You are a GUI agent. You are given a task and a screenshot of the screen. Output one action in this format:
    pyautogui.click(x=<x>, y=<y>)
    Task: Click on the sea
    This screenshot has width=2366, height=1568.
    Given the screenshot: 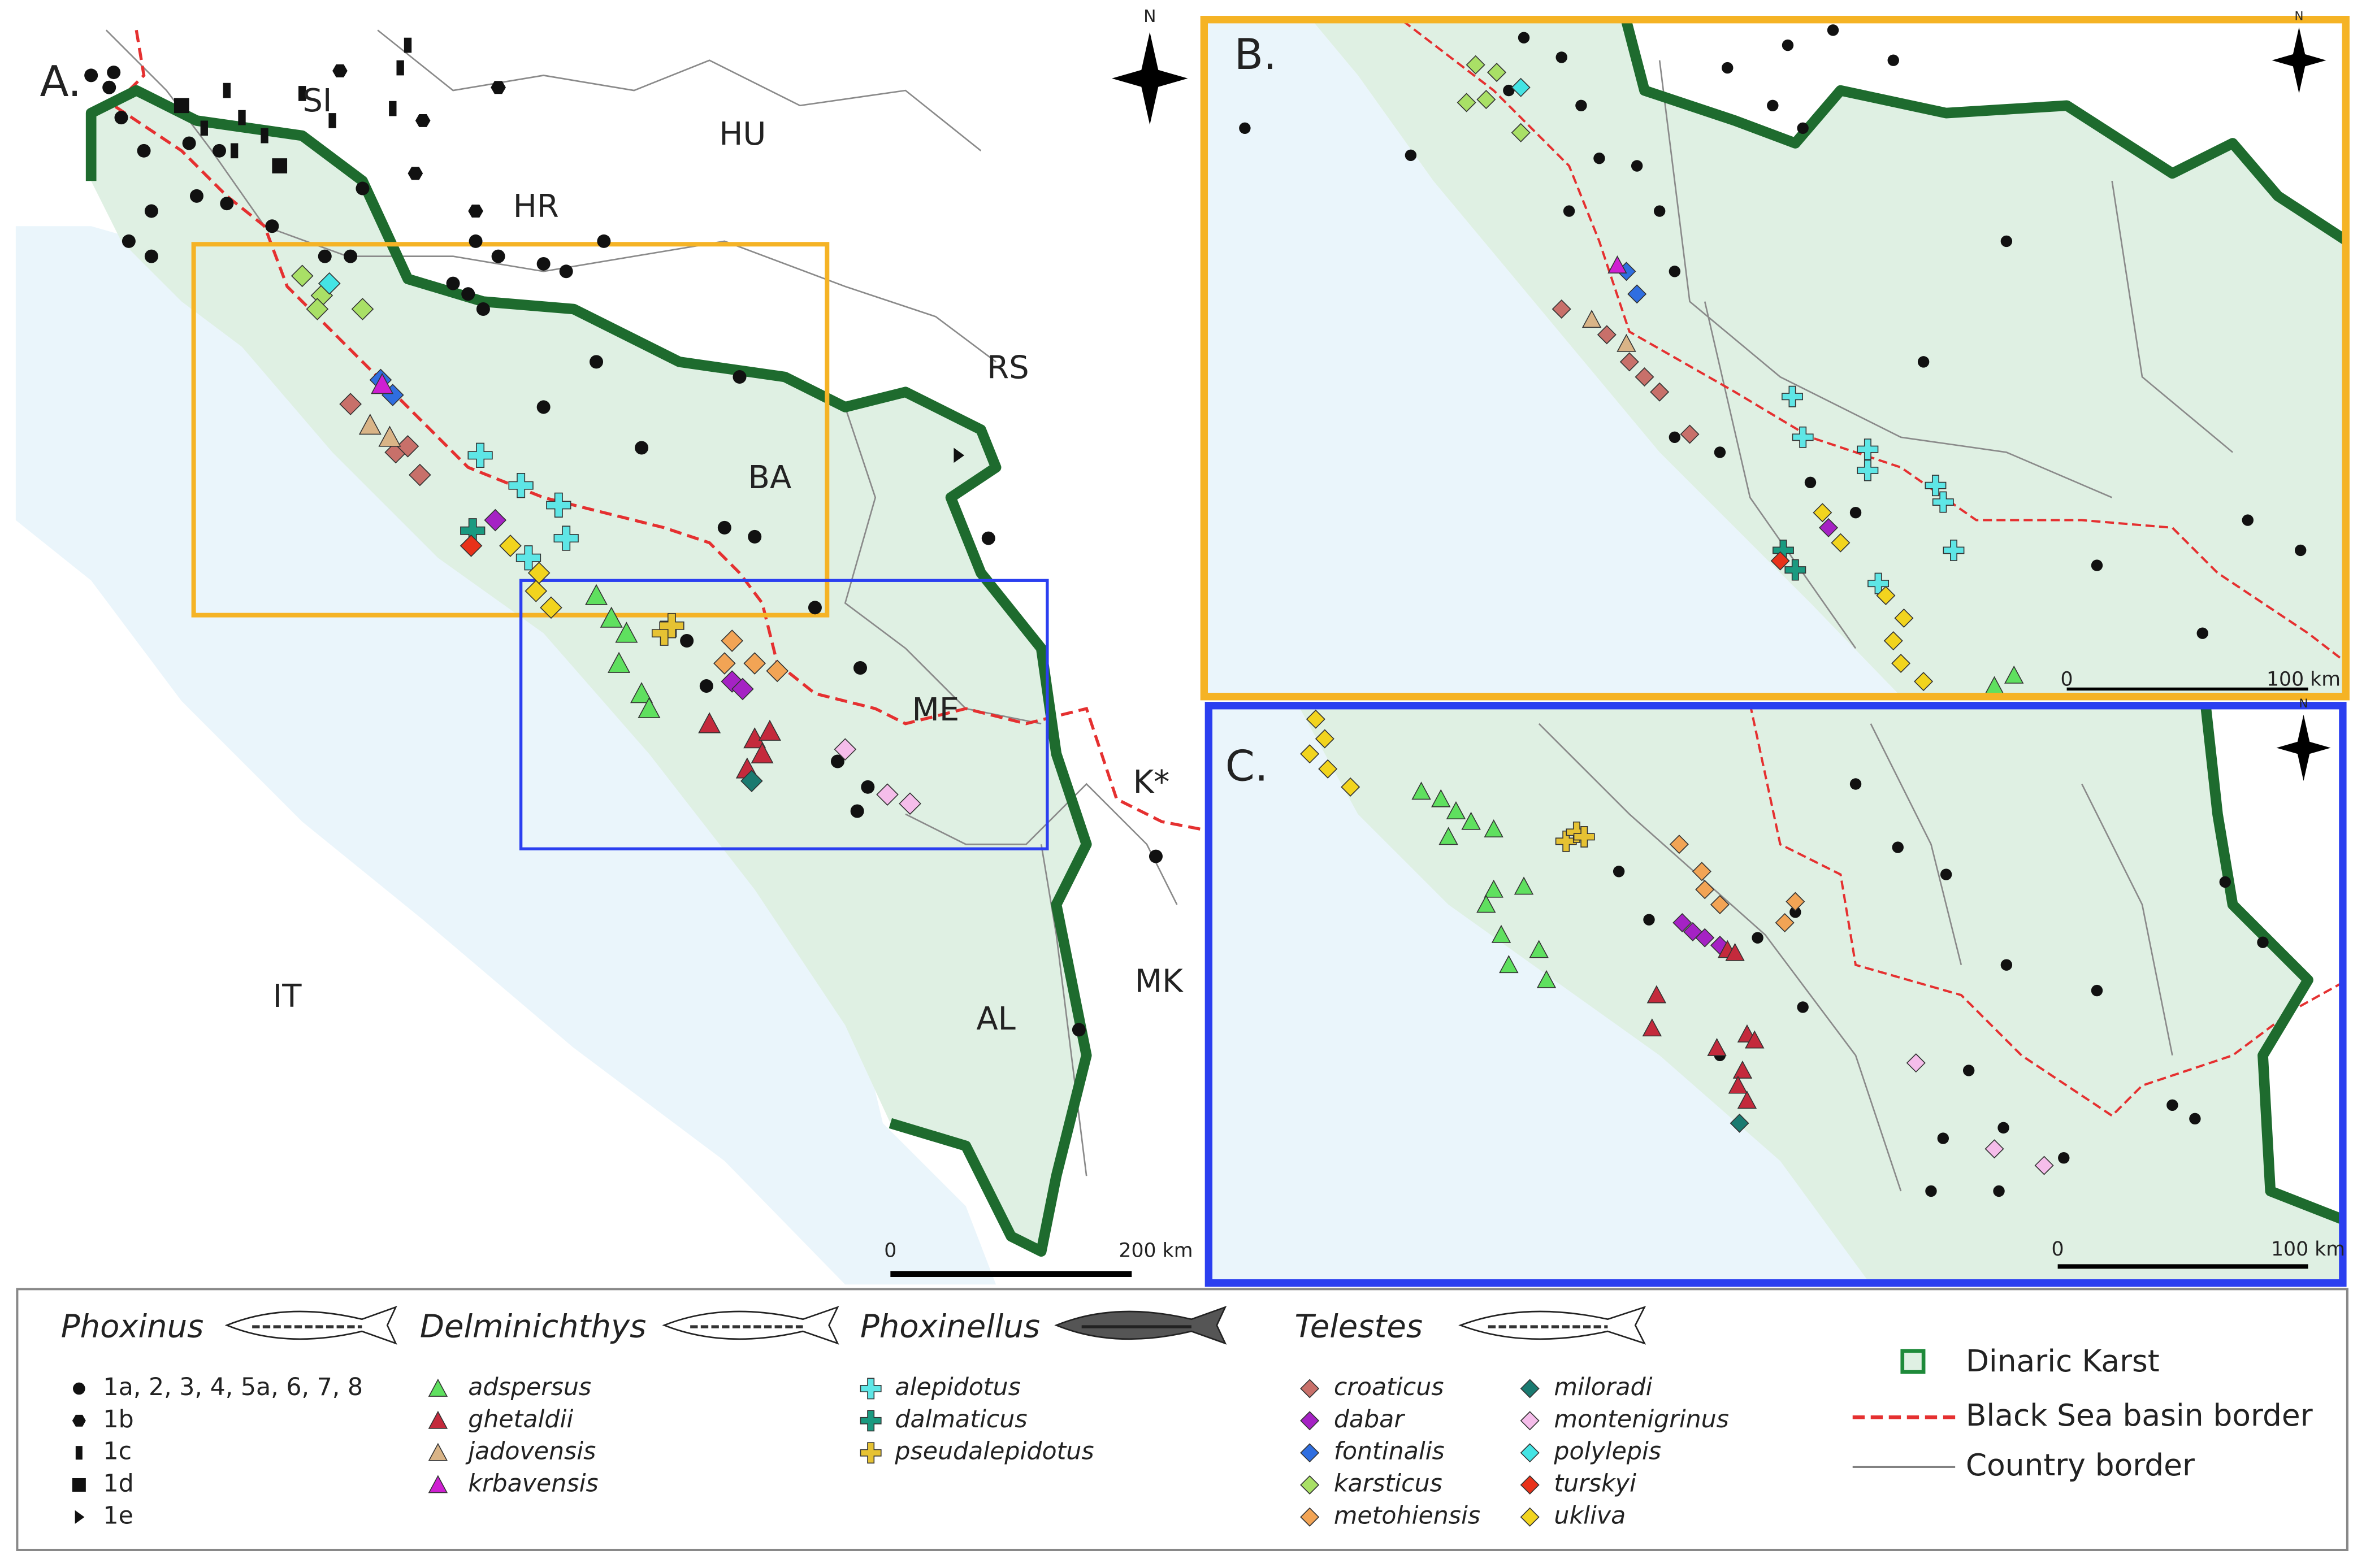 What is the action you would take?
    pyautogui.click(x=1553, y=358)
    